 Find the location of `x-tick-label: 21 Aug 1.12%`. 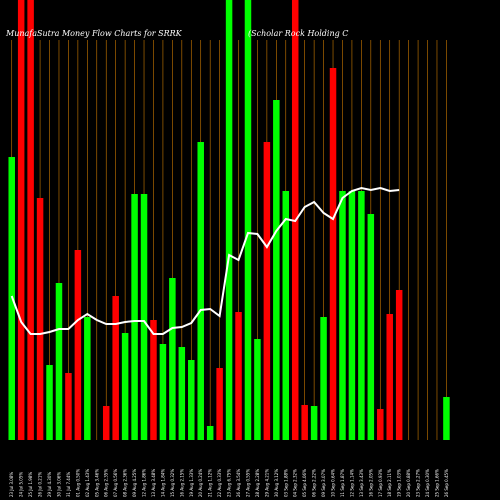

x-tick-label: 21 Aug 1.12% is located at coordinates (210, 483).